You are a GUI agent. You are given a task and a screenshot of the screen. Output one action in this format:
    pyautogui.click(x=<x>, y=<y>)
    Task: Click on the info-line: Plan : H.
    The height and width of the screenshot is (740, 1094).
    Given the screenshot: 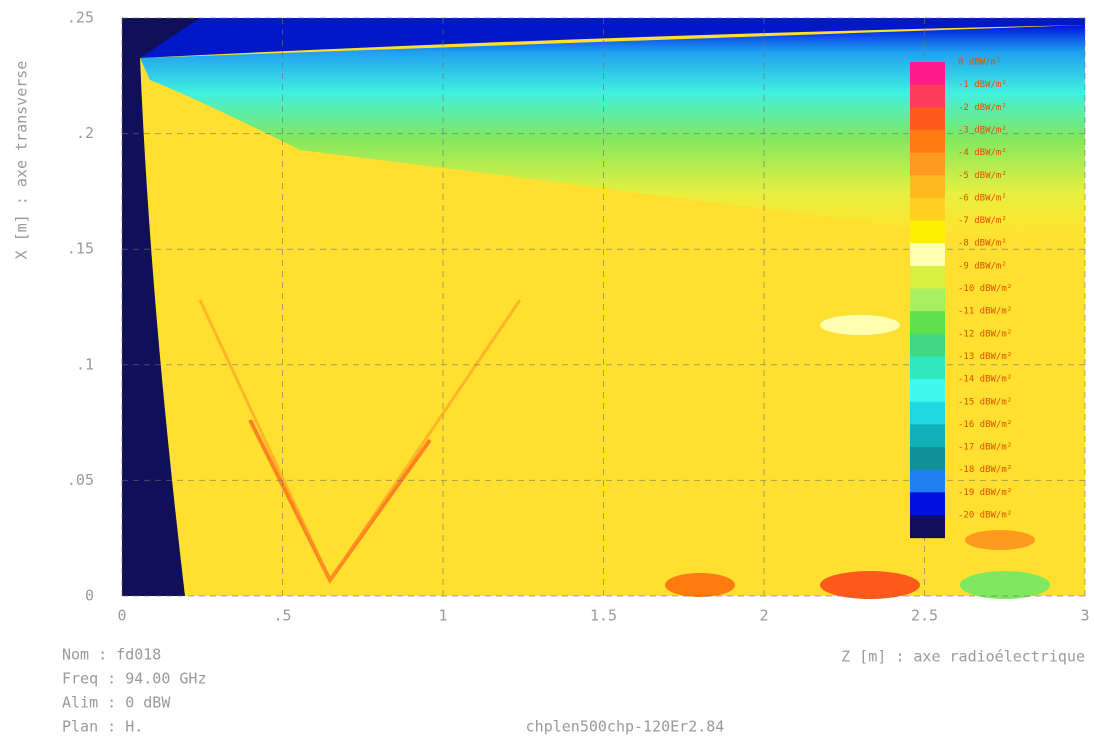 What is the action you would take?
    pyautogui.click(x=102, y=727)
    